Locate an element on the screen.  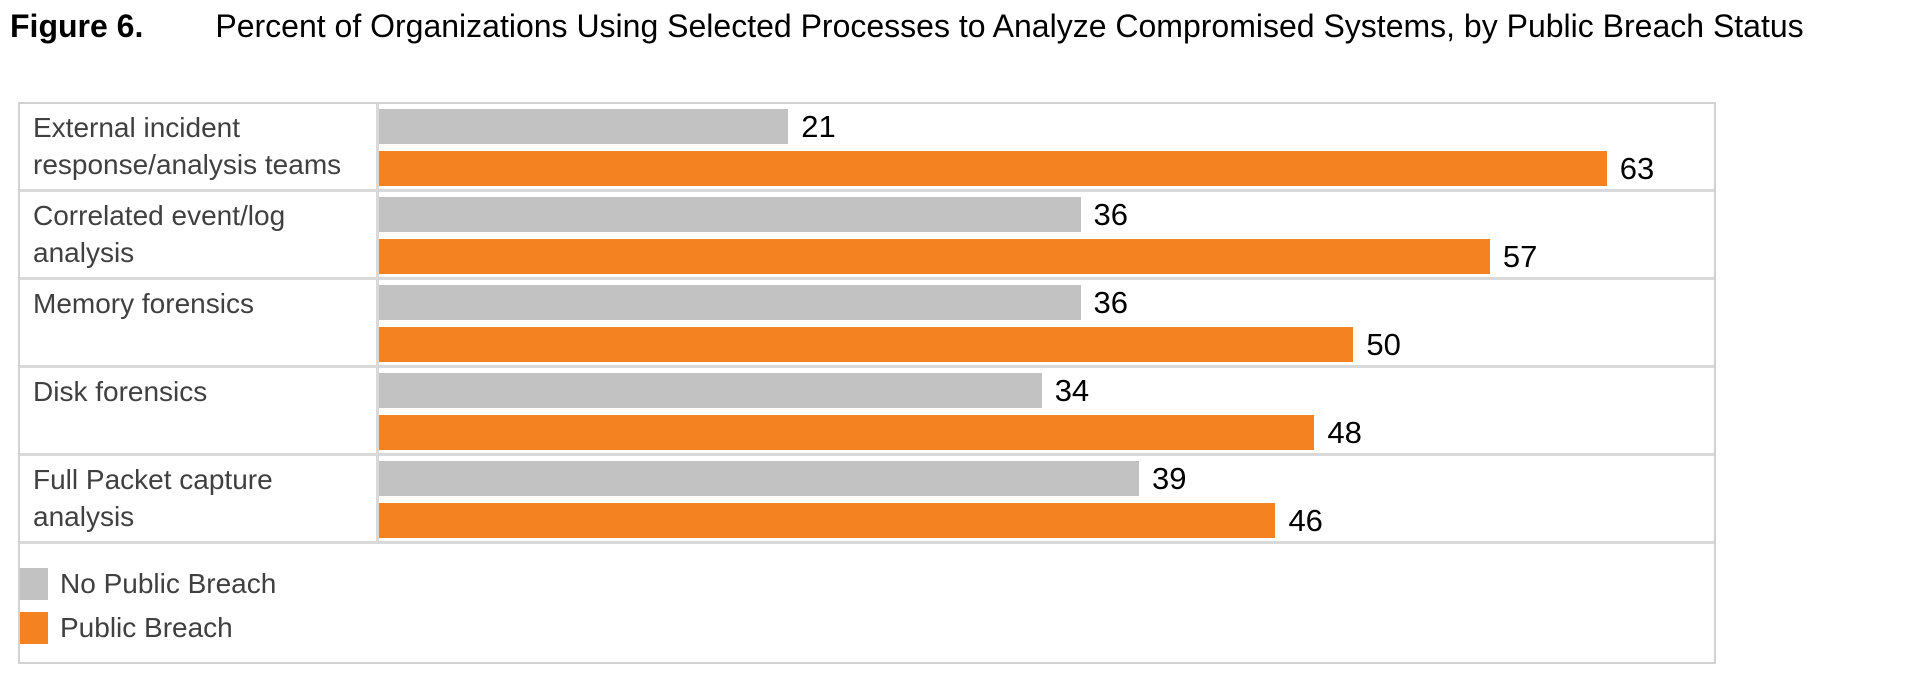
chart-row: Memory forensics 36 50 is located at coordinates (867, 324).